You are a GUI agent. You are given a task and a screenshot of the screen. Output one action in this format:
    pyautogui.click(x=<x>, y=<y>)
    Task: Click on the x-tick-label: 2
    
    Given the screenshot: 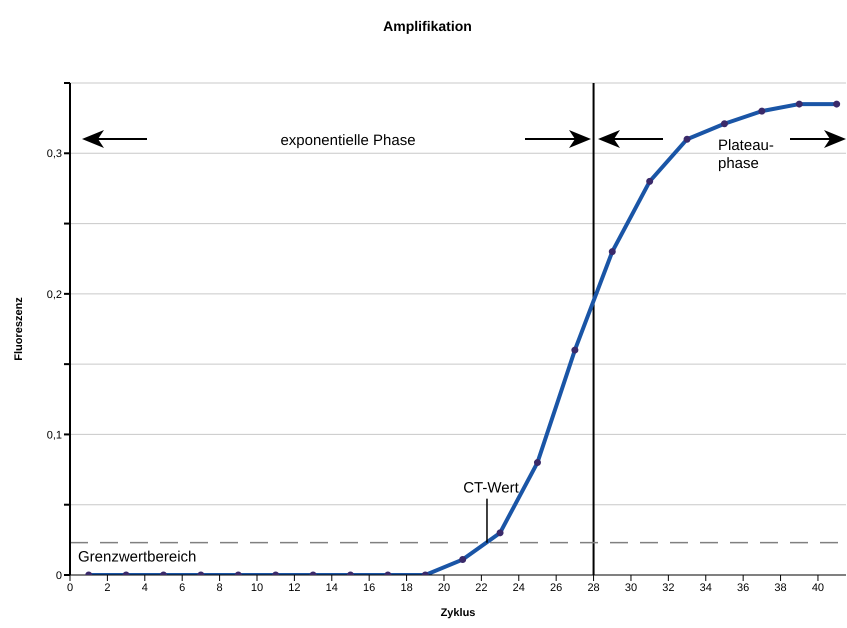 What is the action you would take?
    pyautogui.click(x=107, y=588)
    